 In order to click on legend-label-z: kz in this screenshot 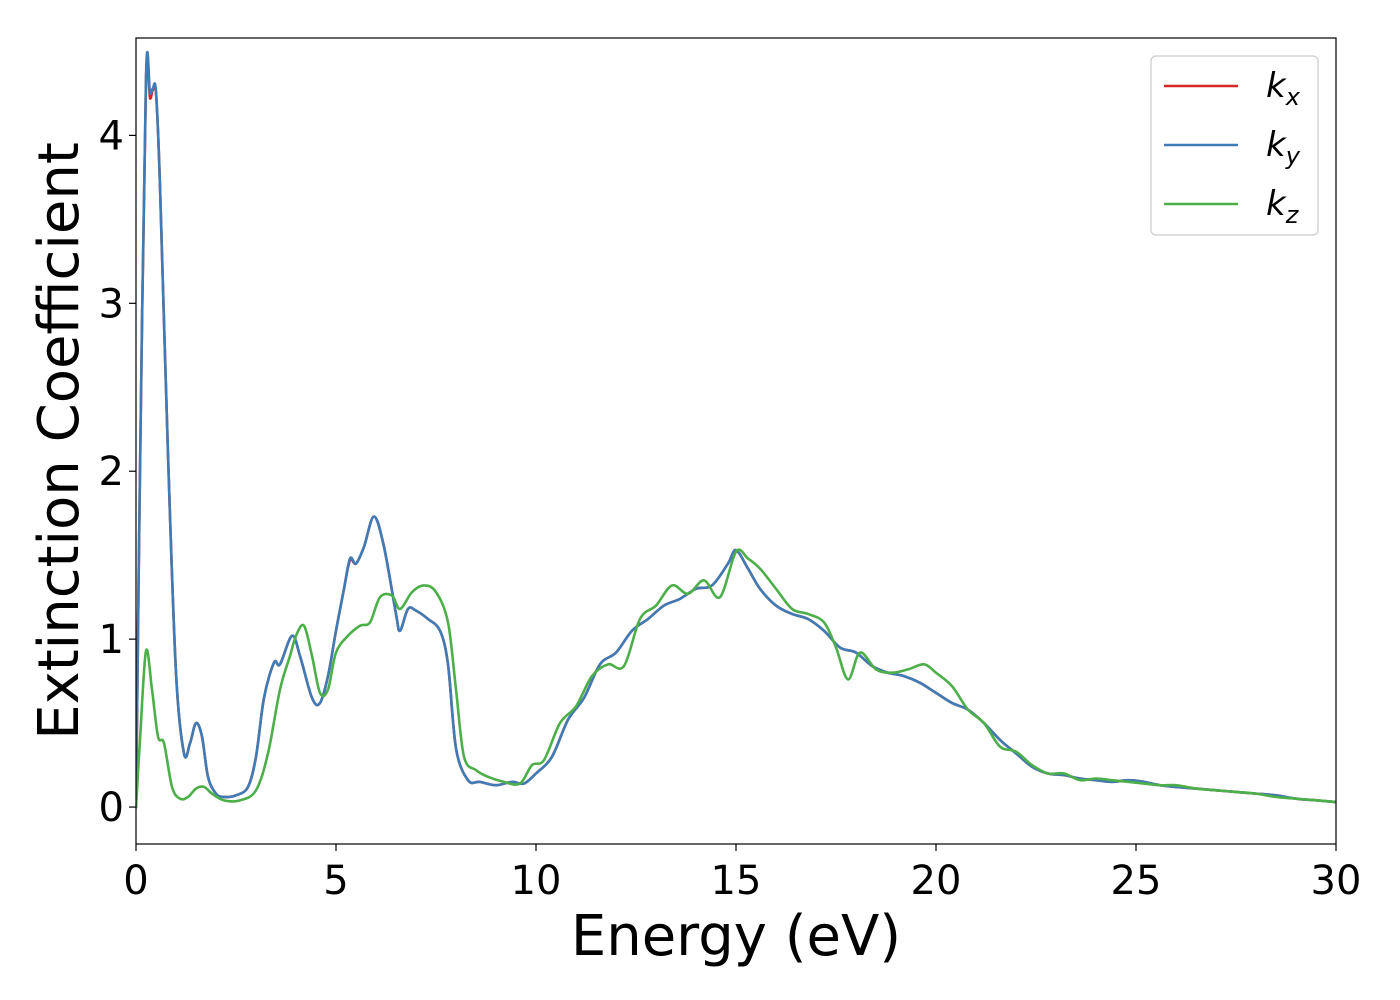, I will do `click(1283, 206)`.